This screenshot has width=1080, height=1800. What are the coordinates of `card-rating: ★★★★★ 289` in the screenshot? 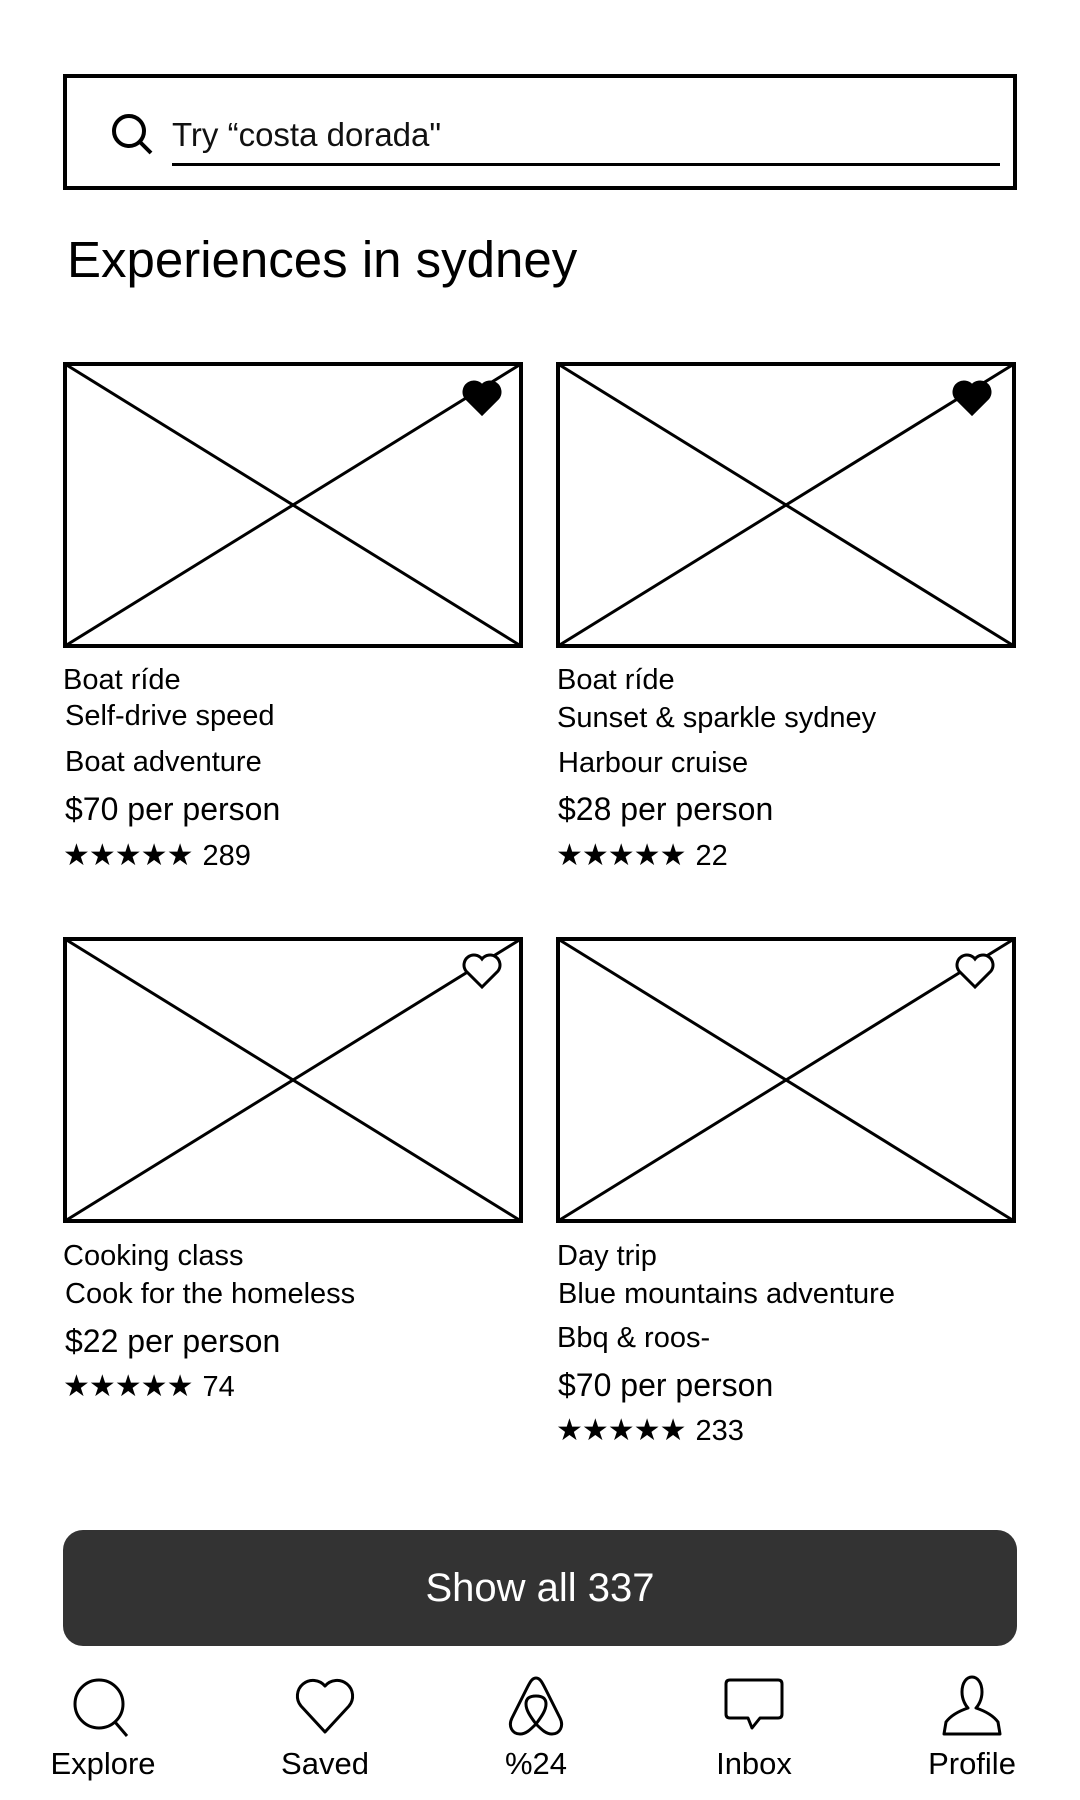 It's located at (157, 856).